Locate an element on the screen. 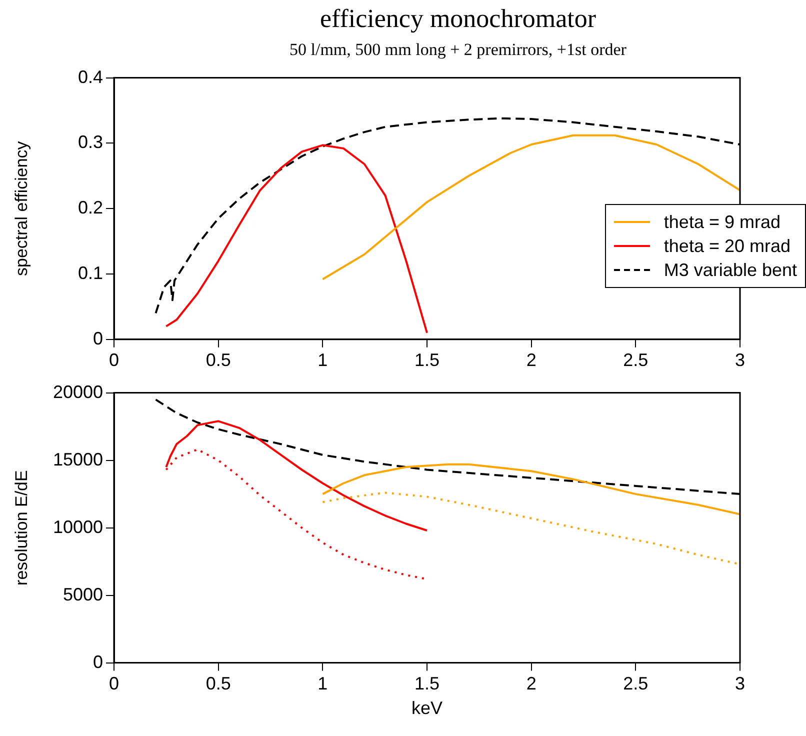 The height and width of the screenshot is (736, 806). y-axis-title: resolution E/dE is located at coordinates (21, 528).